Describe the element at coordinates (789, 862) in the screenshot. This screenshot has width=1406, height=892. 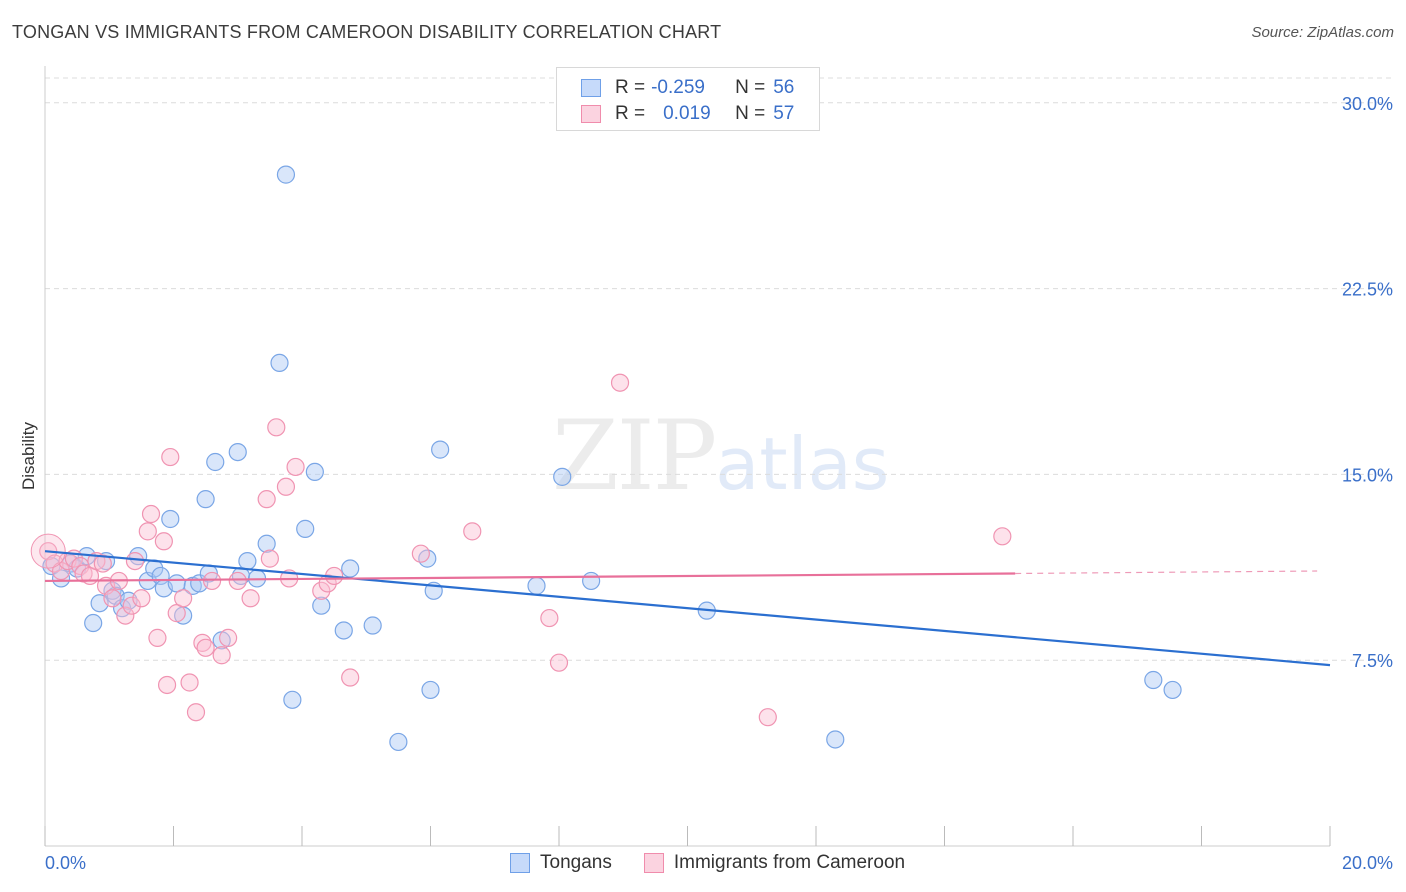
I see `series-label-cameroon: Immigrants from Cameroon` at that location.